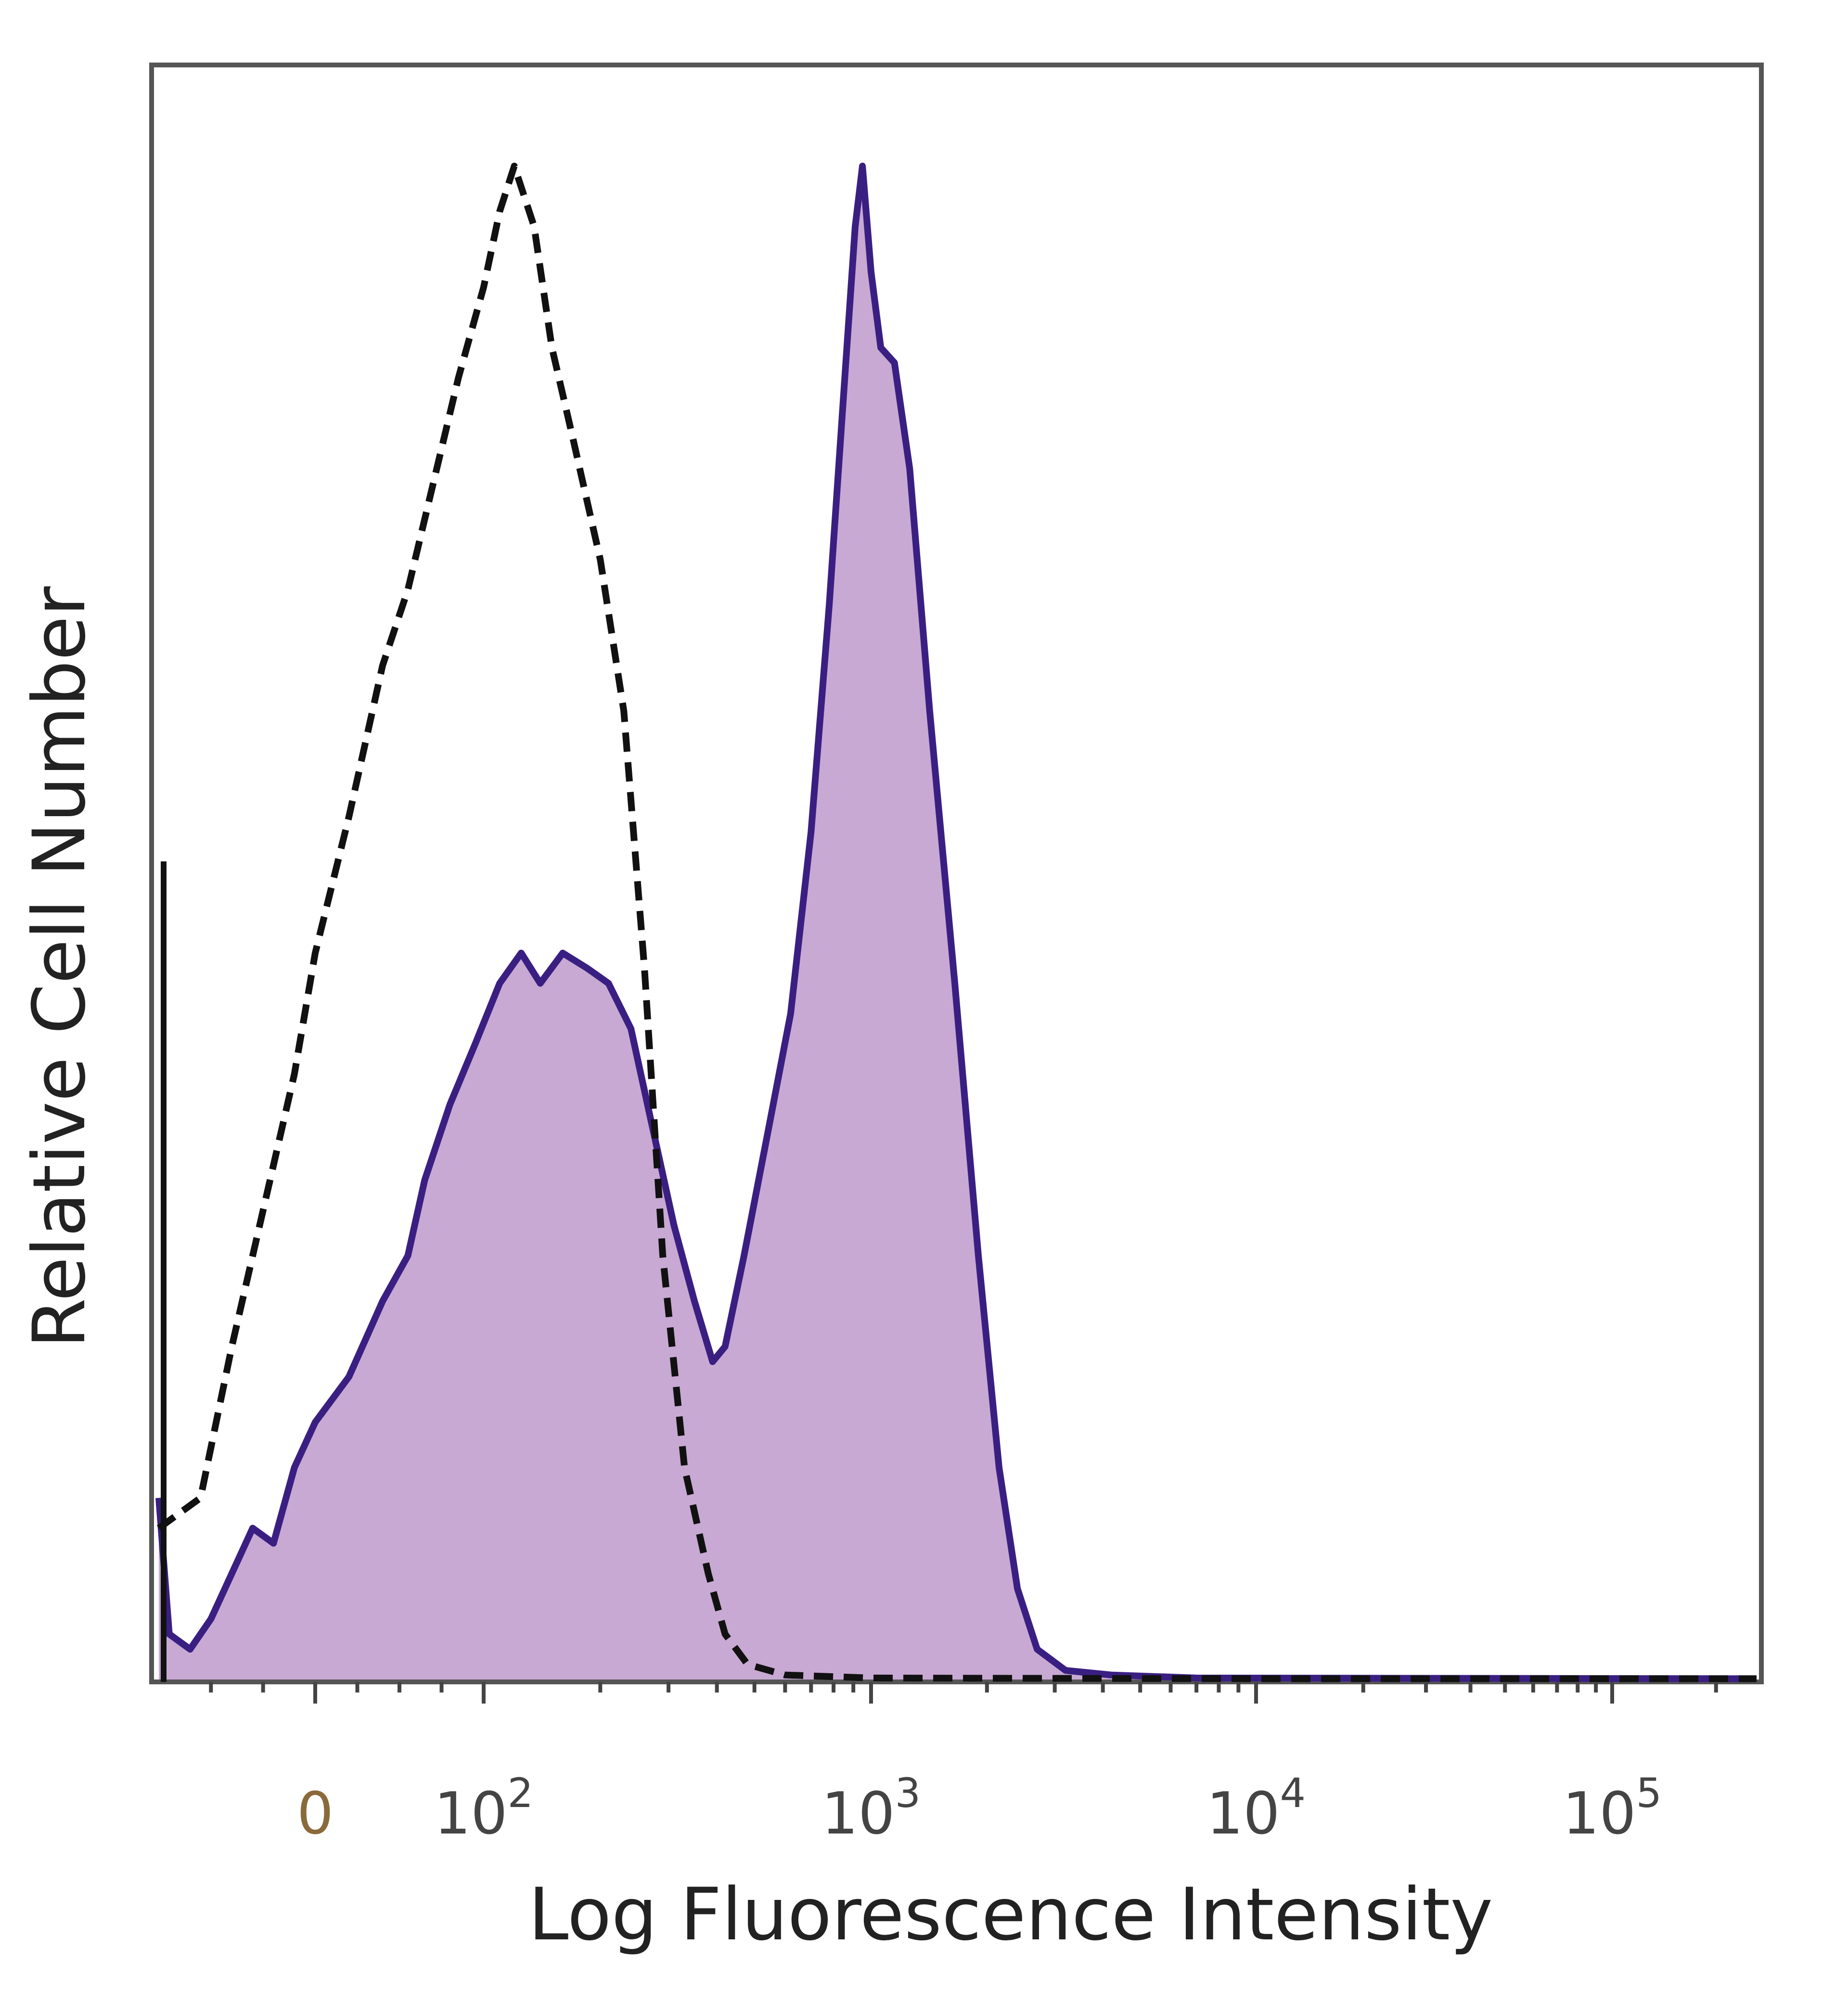 The width and height of the screenshot is (1848, 2000). Describe the element at coordinates (1612, 1808) in the screenshot. I see `x-tick-label: 10⁵` at that location.